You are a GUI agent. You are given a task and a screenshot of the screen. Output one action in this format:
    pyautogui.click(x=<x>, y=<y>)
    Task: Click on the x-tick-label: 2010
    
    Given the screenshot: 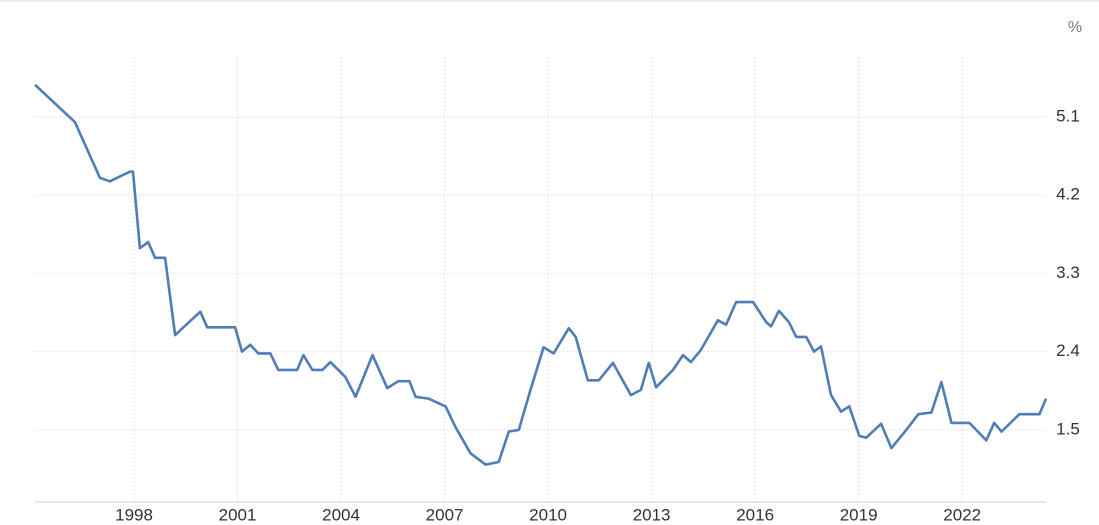 What is the action you would take?
    pyautogui.click(x=548, y=514)
    